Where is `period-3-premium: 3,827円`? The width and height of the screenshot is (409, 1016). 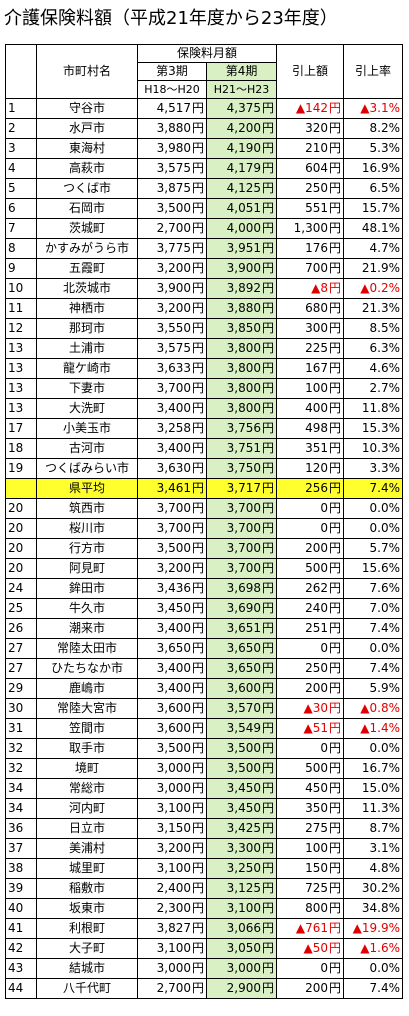 period-3-premium: 3,827円 is located at coordinates (172, 928).